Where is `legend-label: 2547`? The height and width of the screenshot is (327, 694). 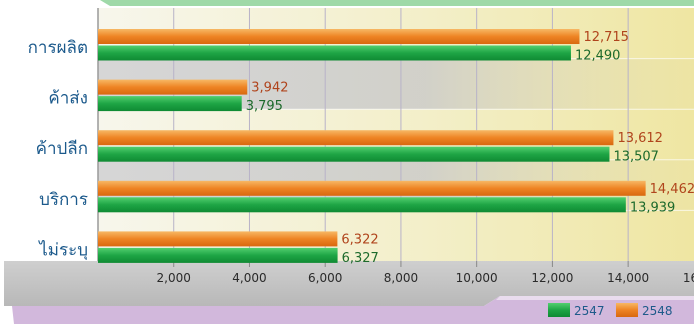
legend-label: 2547 is located at coordinates (589, 311).